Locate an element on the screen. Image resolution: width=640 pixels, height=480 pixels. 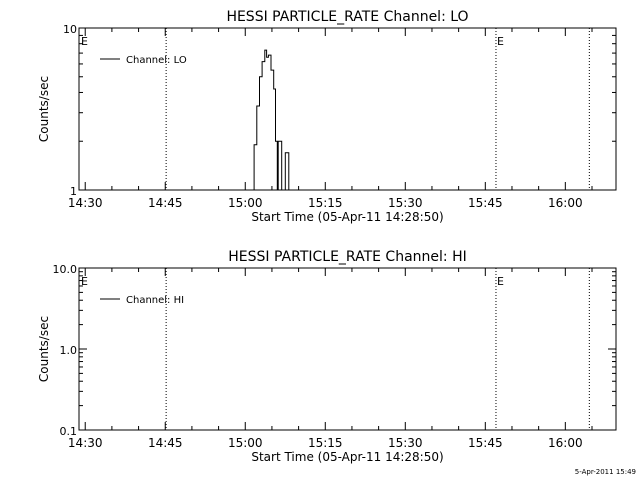
y-tick-label: 10.0 is located at coordinates (65, 269).